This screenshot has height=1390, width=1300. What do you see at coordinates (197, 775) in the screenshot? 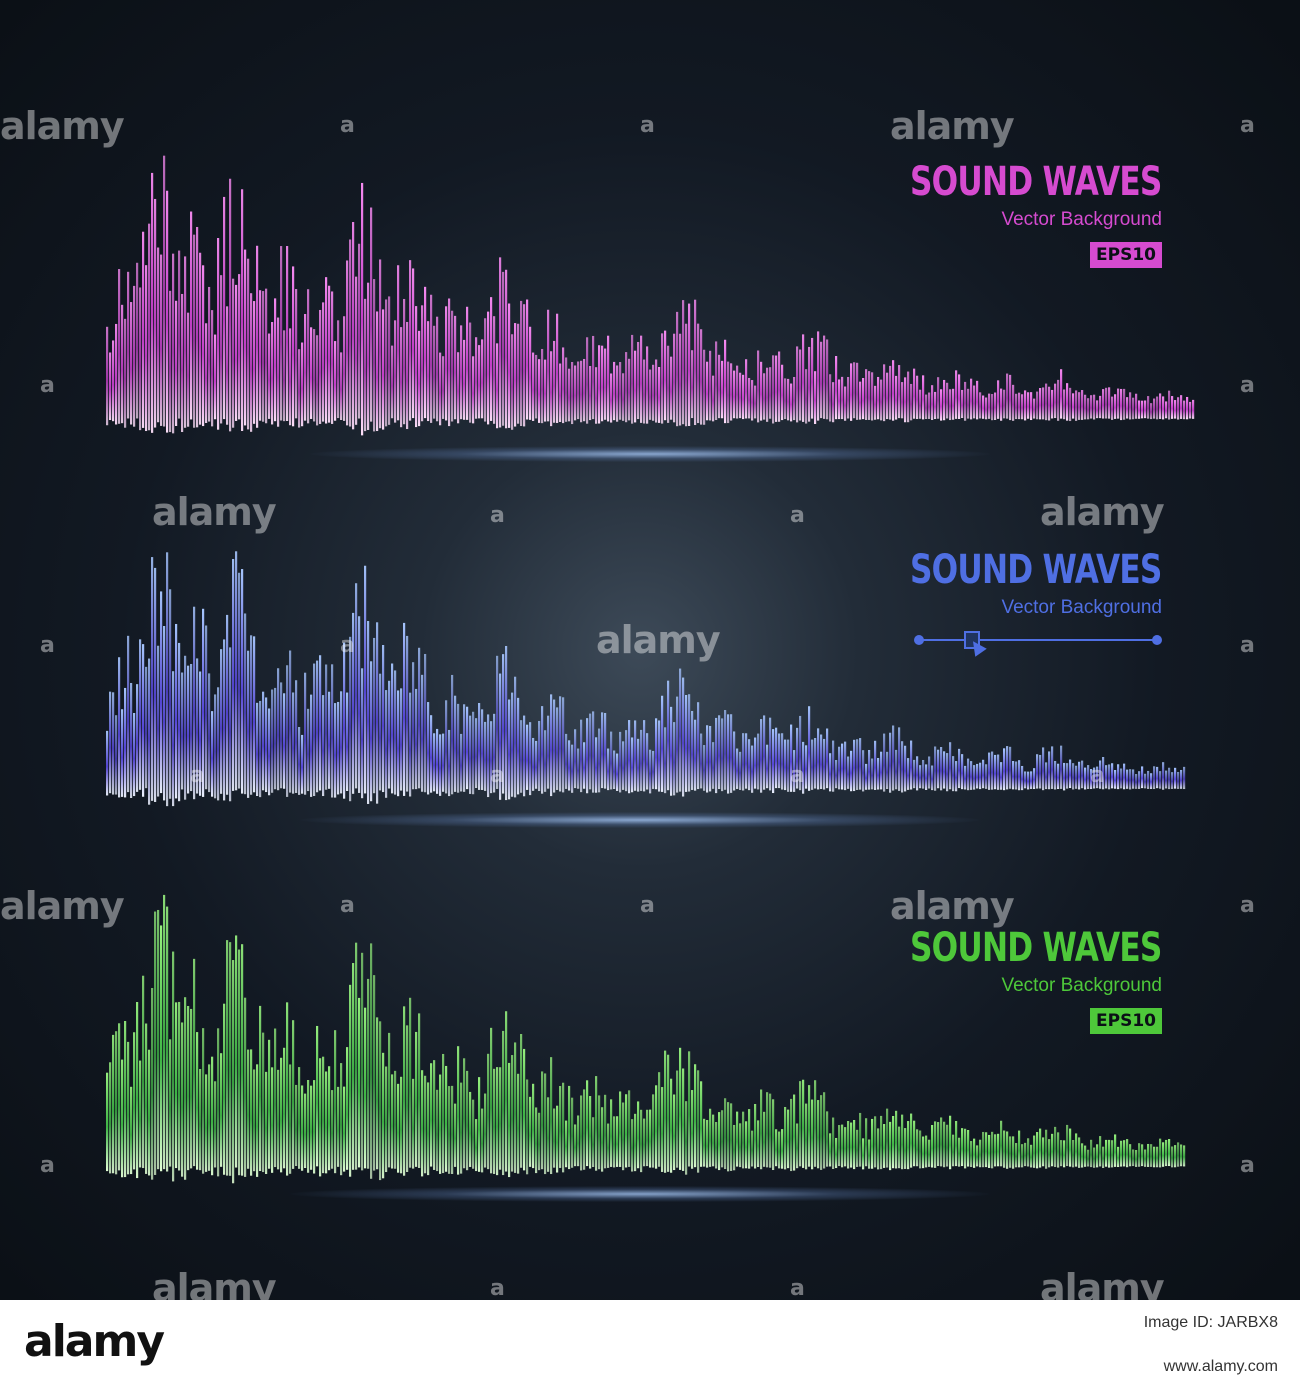
I see `watermark-letter: a` at bounding box center [197, 775].